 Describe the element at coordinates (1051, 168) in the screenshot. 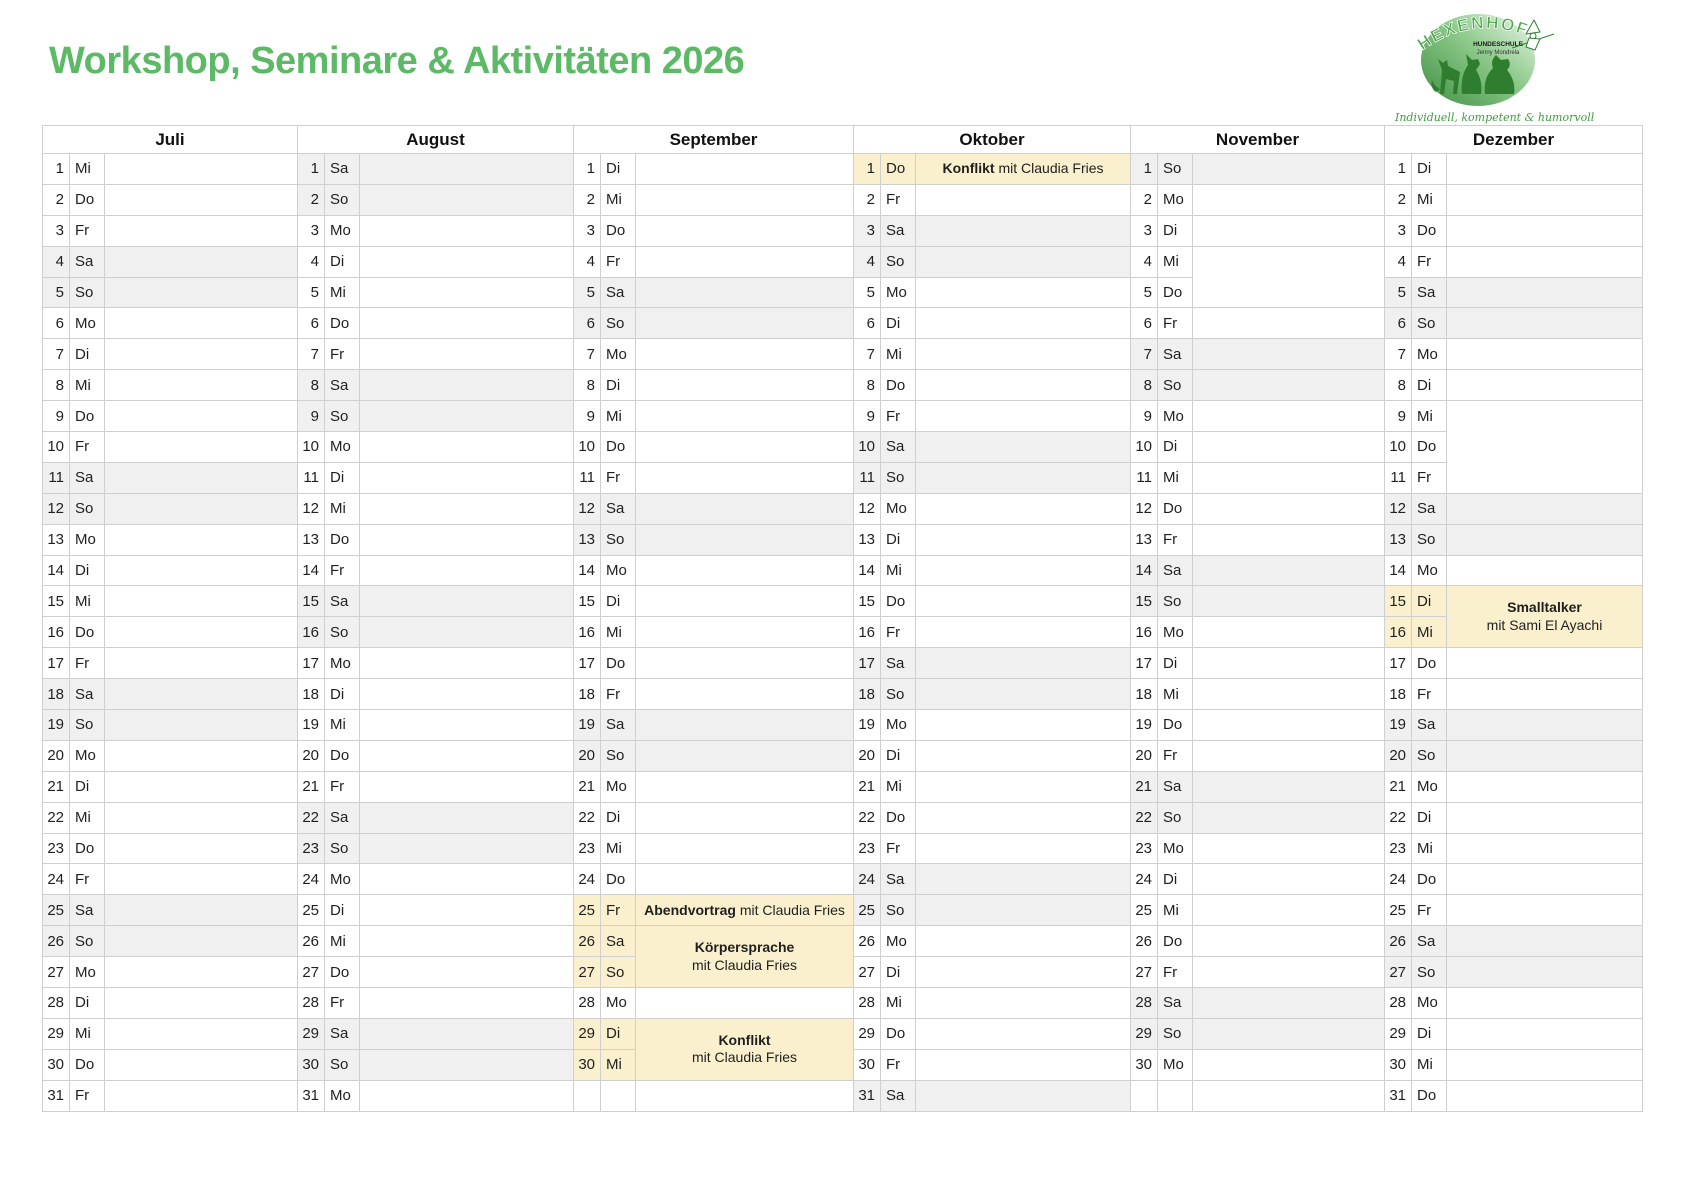

I see `event-subtitle: mit Claudia Fries` at that location.